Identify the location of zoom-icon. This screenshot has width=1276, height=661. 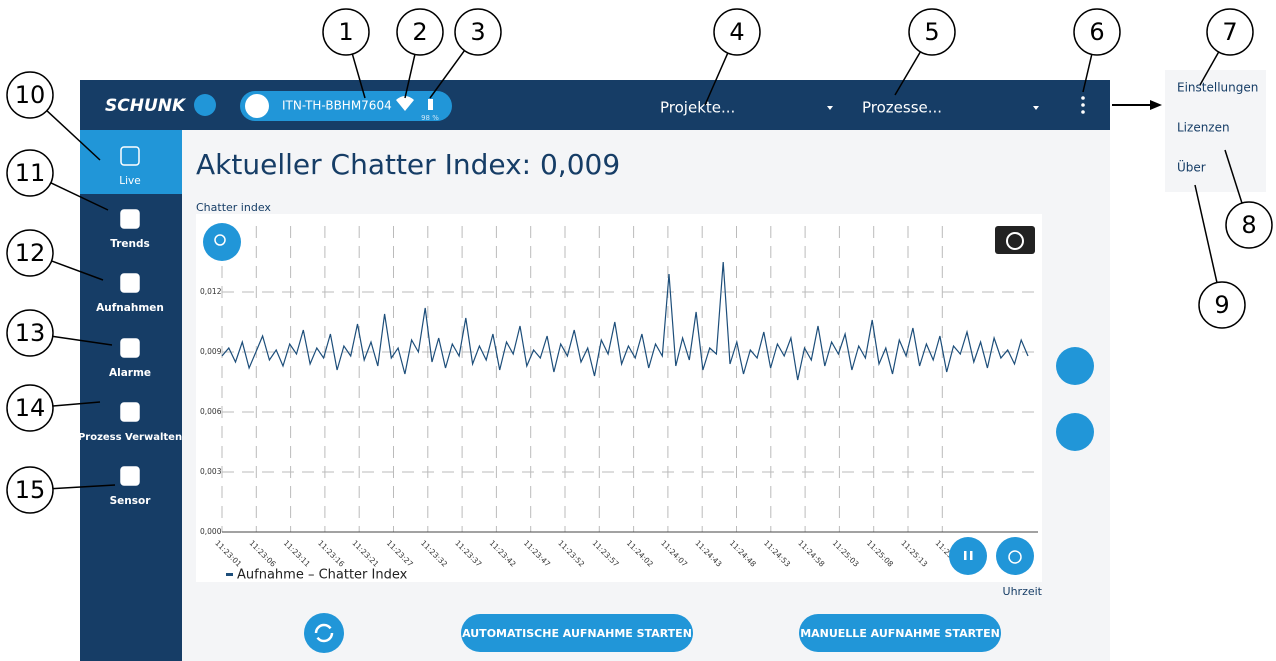
(220, 240).